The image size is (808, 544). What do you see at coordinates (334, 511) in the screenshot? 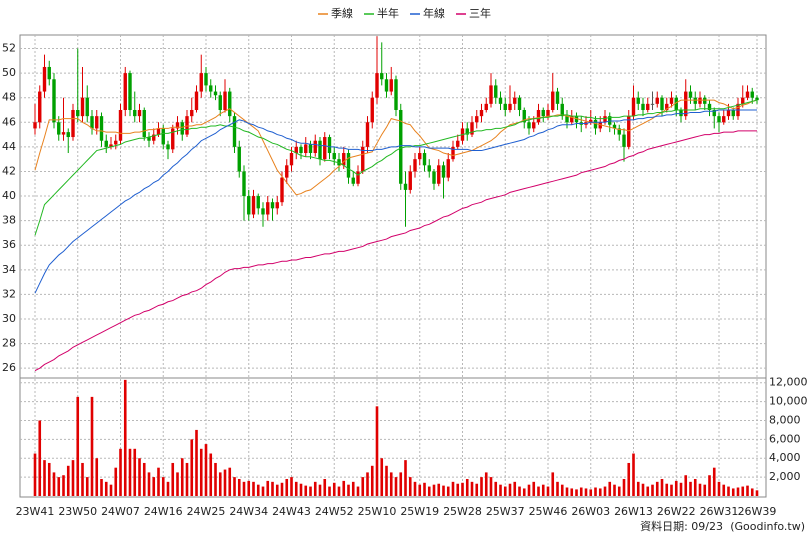
I see `x-tick-label: 24W52` at bounding box center [334, 511].